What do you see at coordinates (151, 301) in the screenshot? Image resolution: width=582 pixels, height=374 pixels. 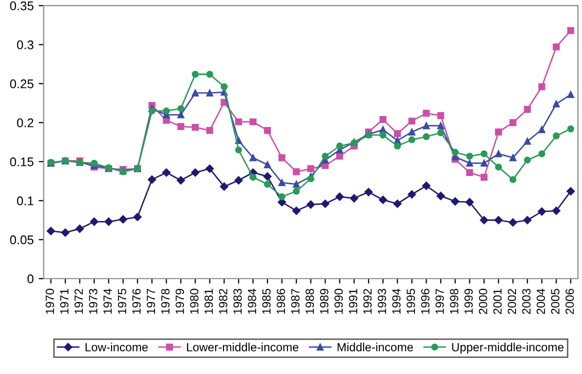 I see `x-tick-label: 1977` at bounding box center [151, 301].